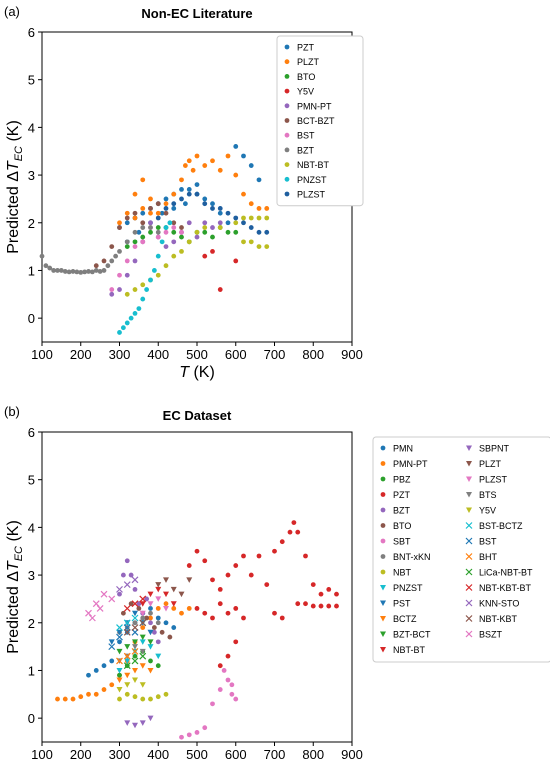 The height and width of the screenshot is (765, 550). I want to click on legend-label: BST, so click(306, 136).